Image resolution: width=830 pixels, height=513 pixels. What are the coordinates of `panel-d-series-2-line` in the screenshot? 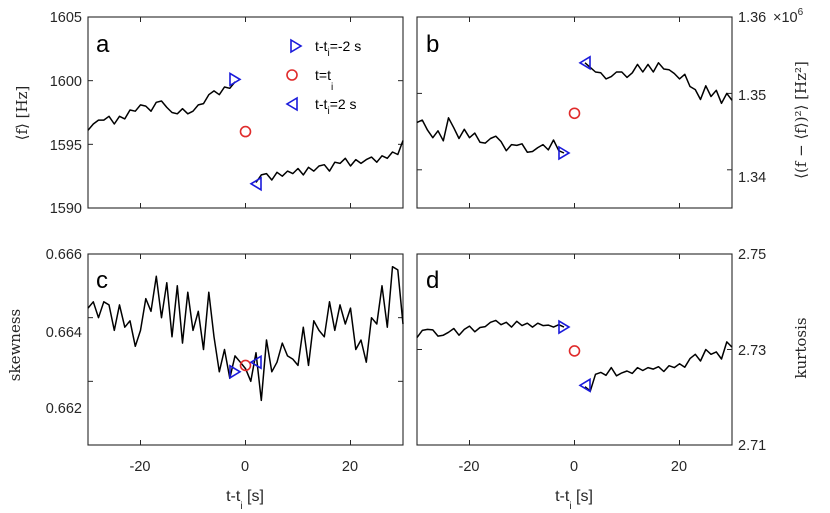 It's located at (658, 366).